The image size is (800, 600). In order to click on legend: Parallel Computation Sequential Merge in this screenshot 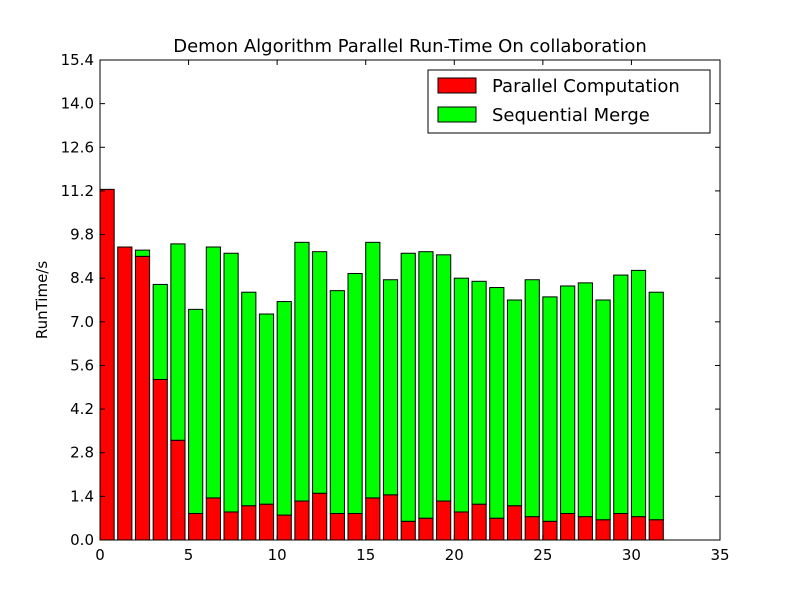, I will do `click(569, 101)`.